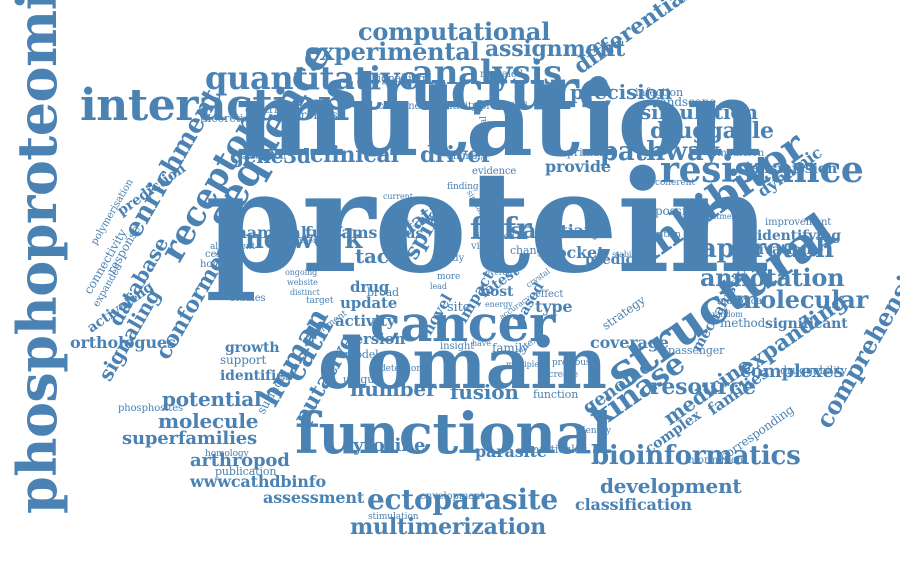 The width and height of the screenshot is (900, 563). What do you see at coordinates (248, 298) in the screenshot?
I see `word-studies: studies` at bounding box center [248, 298].